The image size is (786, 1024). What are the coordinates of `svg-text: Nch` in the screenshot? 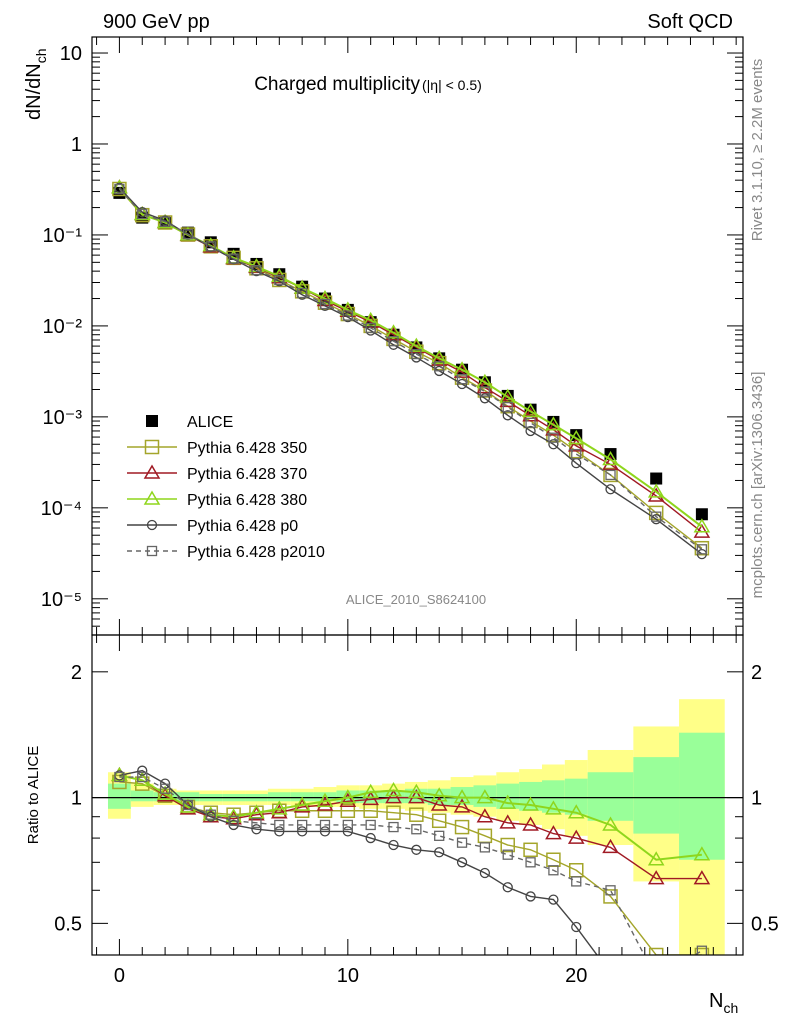 It's located at (723, 1003).